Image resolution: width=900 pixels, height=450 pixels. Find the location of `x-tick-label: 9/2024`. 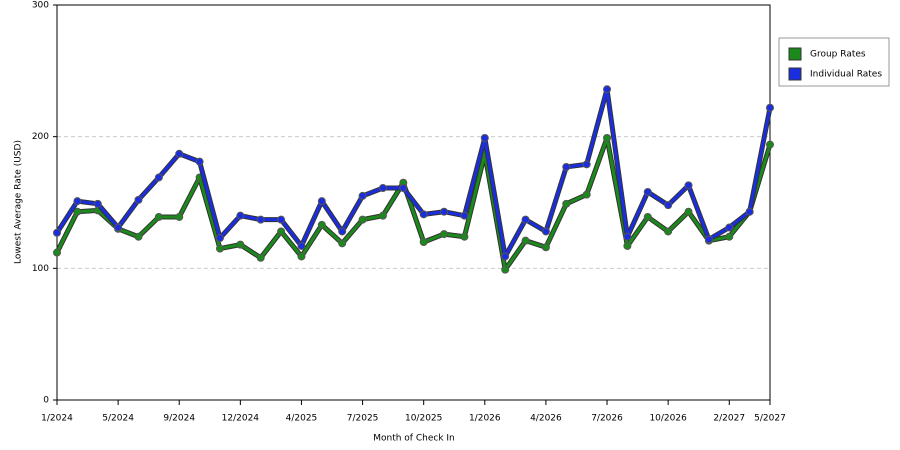

x-tick-label: 9/2024 is located at coordinates (179, 419).